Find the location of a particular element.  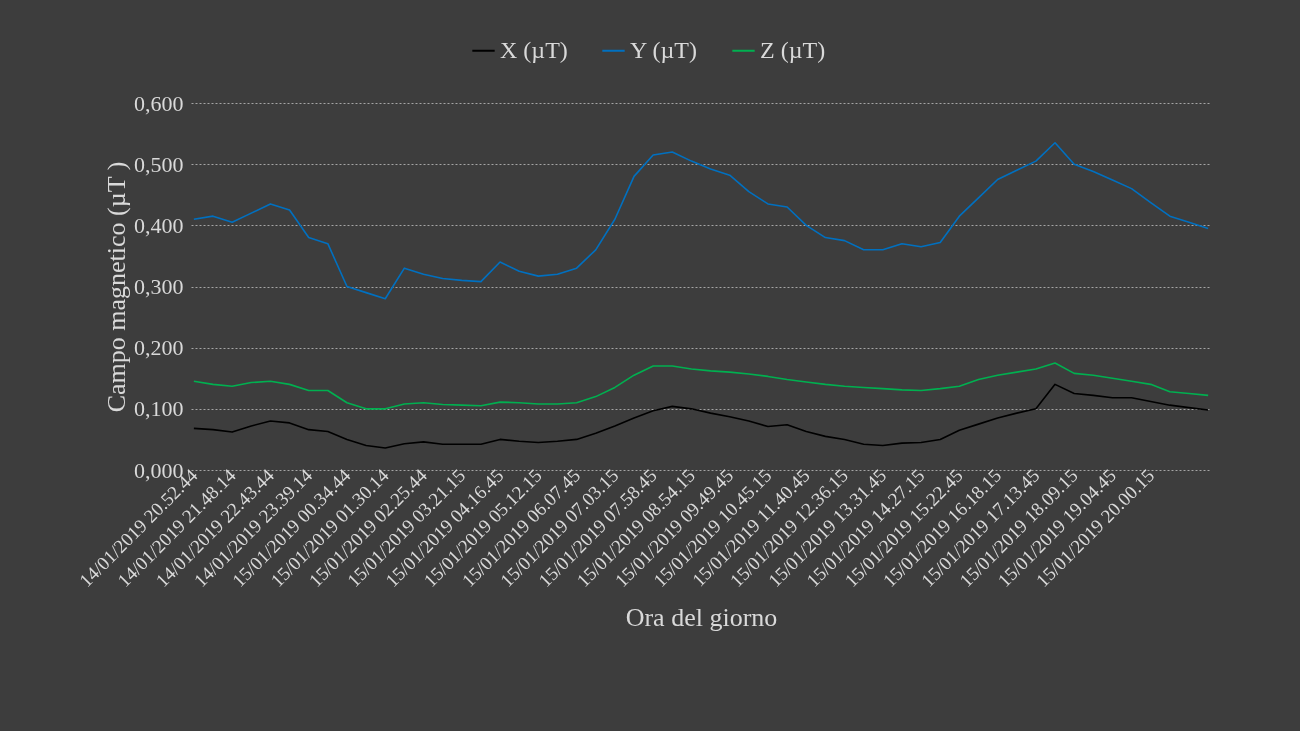

legend-label: Y (µT) is located at coordinates (663, 49).